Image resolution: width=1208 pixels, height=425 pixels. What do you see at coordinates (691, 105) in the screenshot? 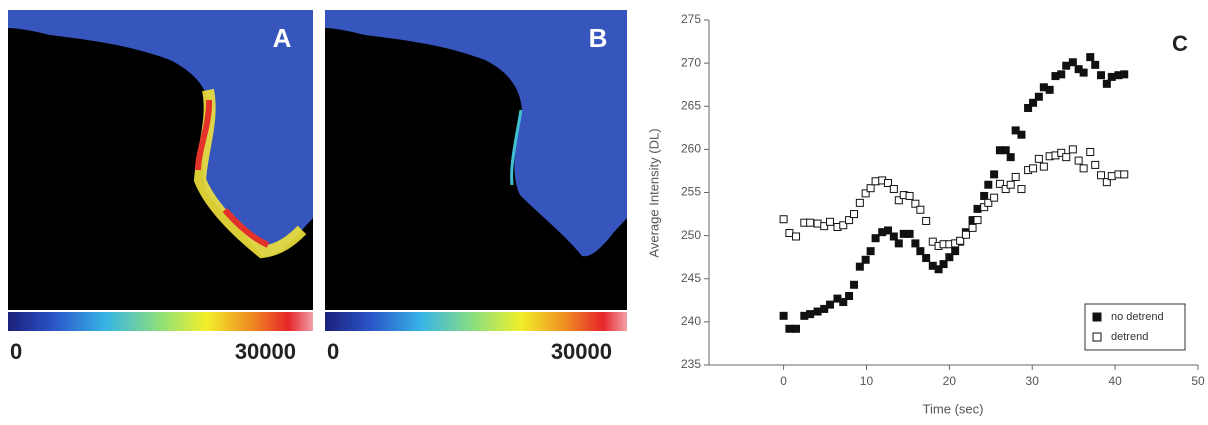
I see `y-tick-label: 265` at bounding box center [691, 105].